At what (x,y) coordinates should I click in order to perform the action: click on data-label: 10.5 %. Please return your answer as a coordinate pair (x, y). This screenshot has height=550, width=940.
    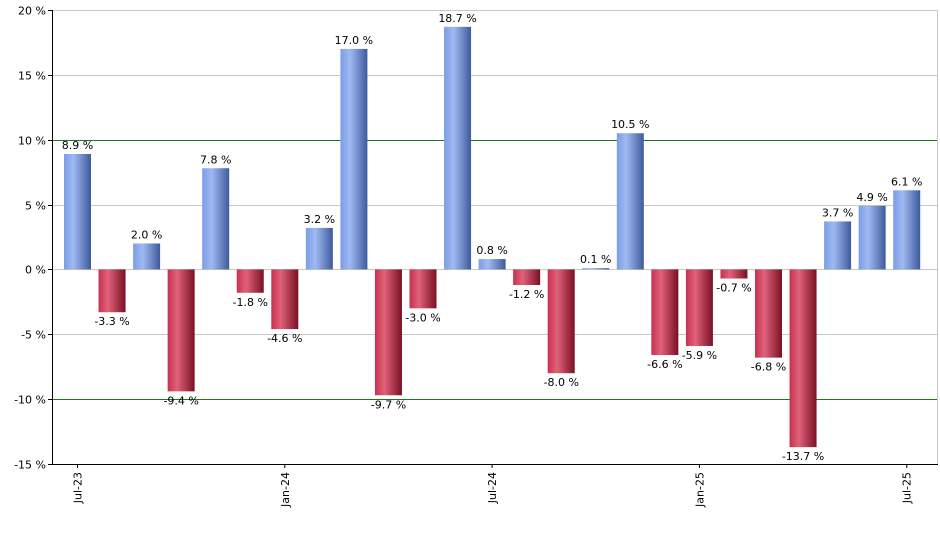
    Looking at the image, I should click on (630, 124).